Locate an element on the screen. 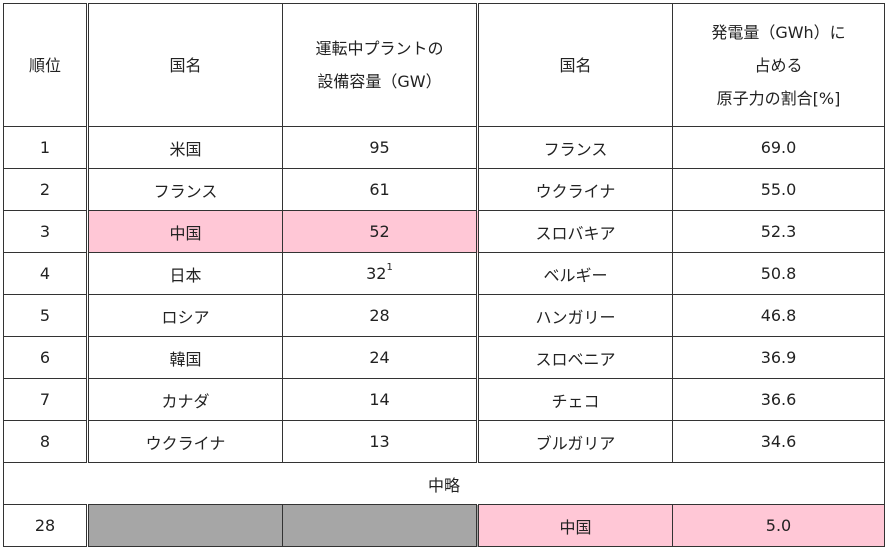  rank-cell: 1 is located at coordinates (46, 147).